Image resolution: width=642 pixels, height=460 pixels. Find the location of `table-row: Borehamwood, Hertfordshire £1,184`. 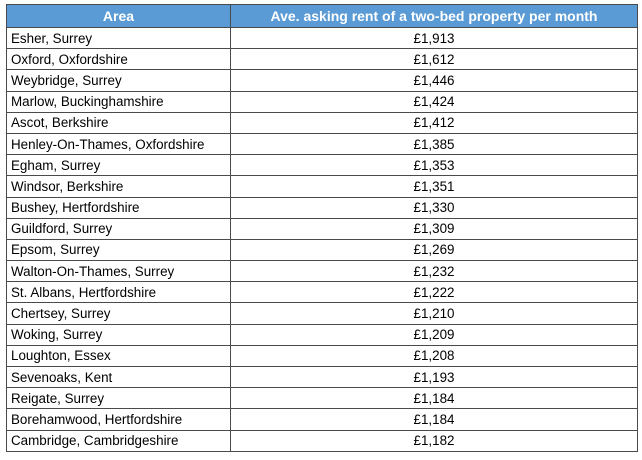

table-row: Borehamwood, Hertfordshire £1,184 is located at coordinates (322, 419).